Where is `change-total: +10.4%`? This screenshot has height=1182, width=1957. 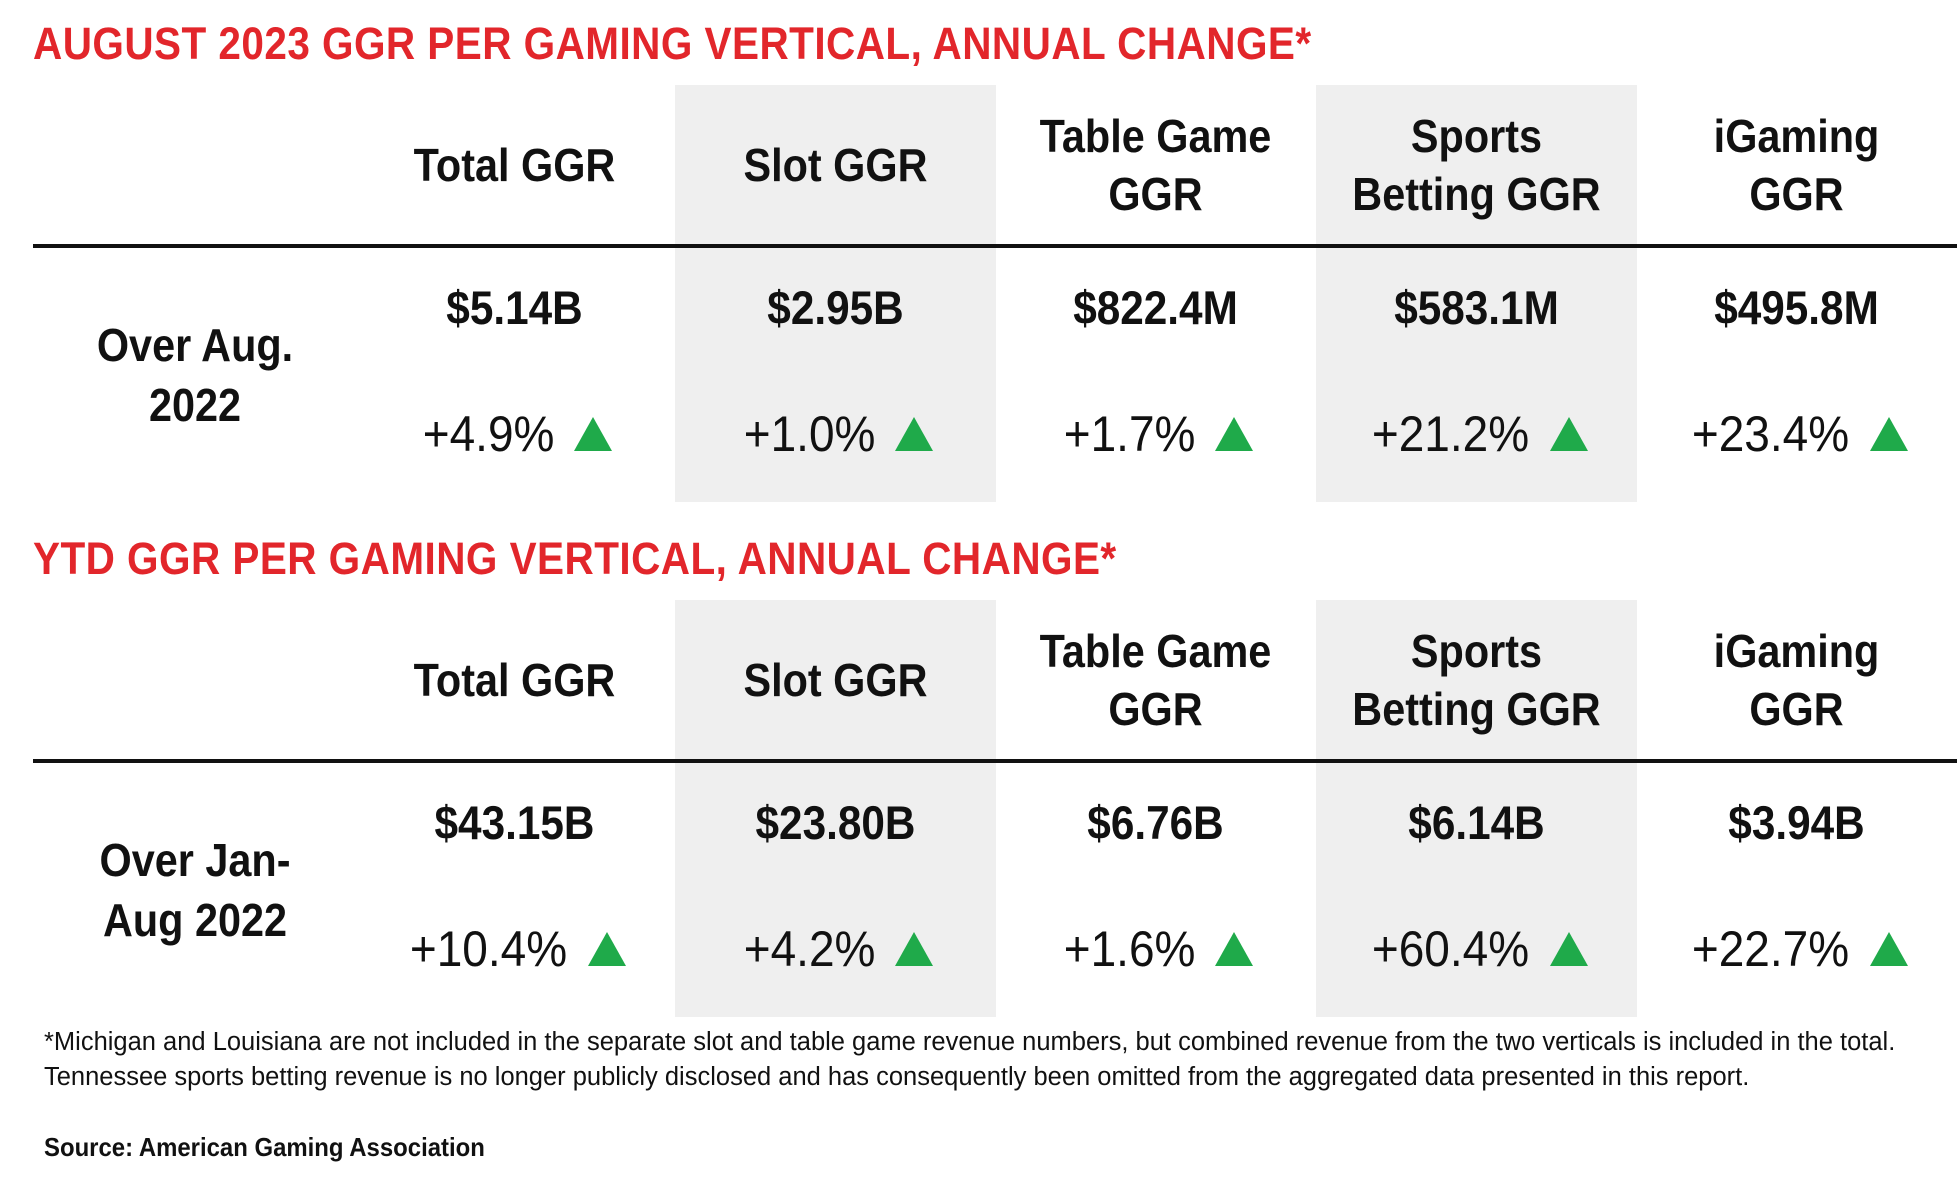 change-total: +10.4% is located at coordinates (514, 949).